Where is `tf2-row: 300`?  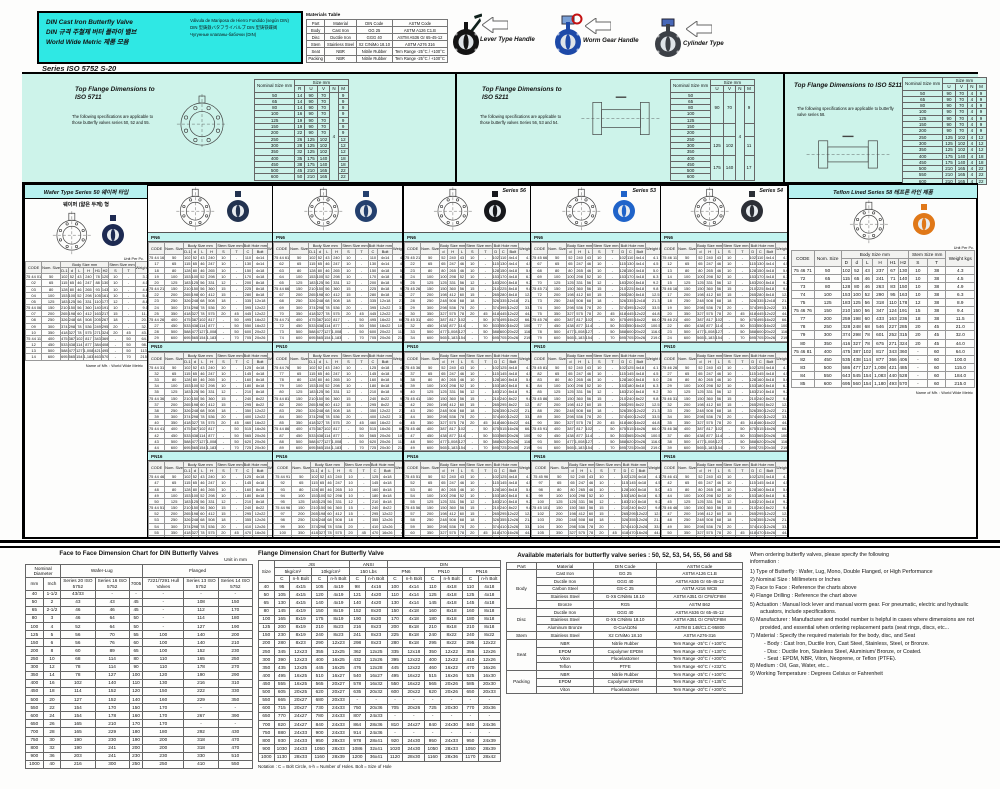
tf2-row: 300 is located at coordinates (712, 145).